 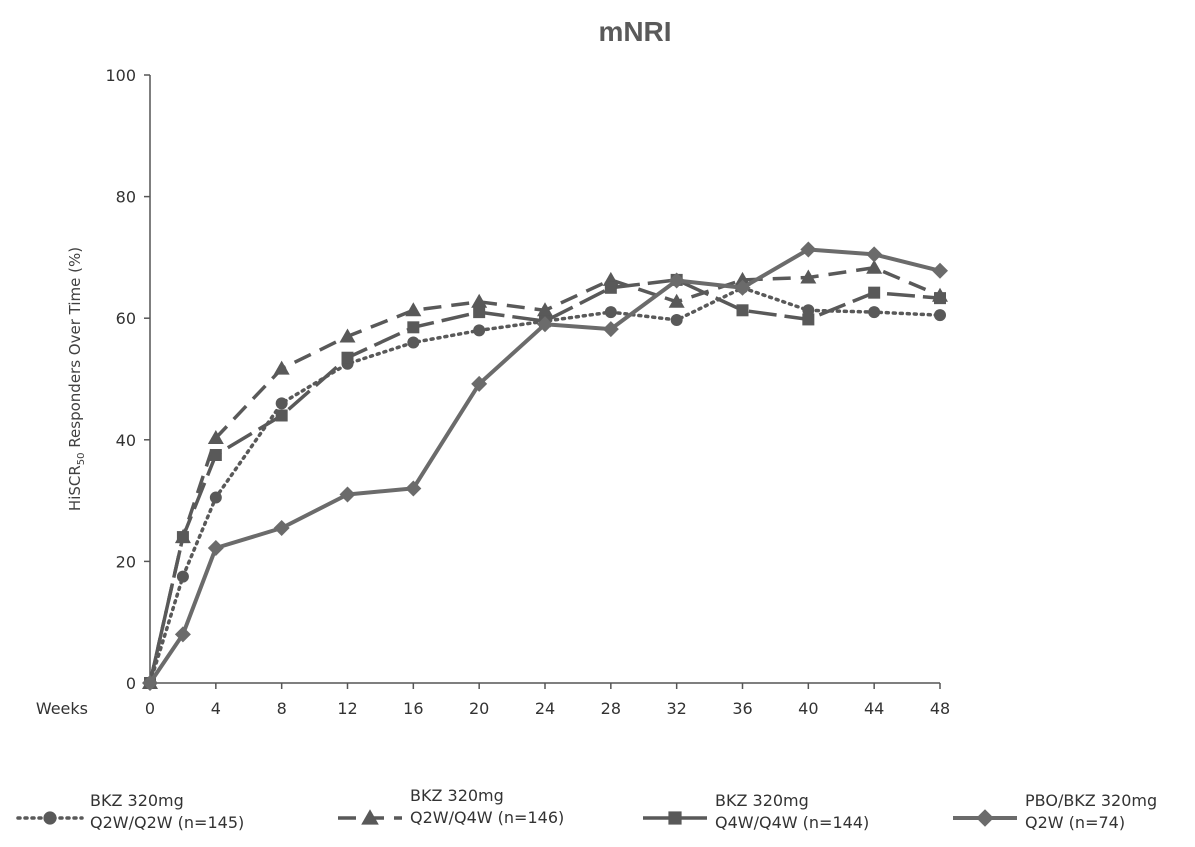 What do you see at coordinates (808, 708) in the screenshot?
I see `x-tick-label: 40` at bounding box center [808, 708].